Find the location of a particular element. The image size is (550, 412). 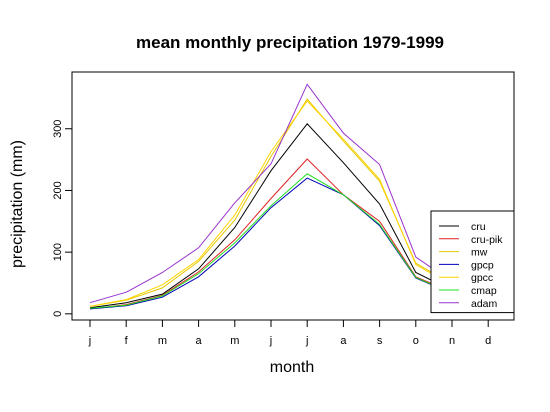

y-axis: 0 100 200 300 is located at coordinates (62, 218).